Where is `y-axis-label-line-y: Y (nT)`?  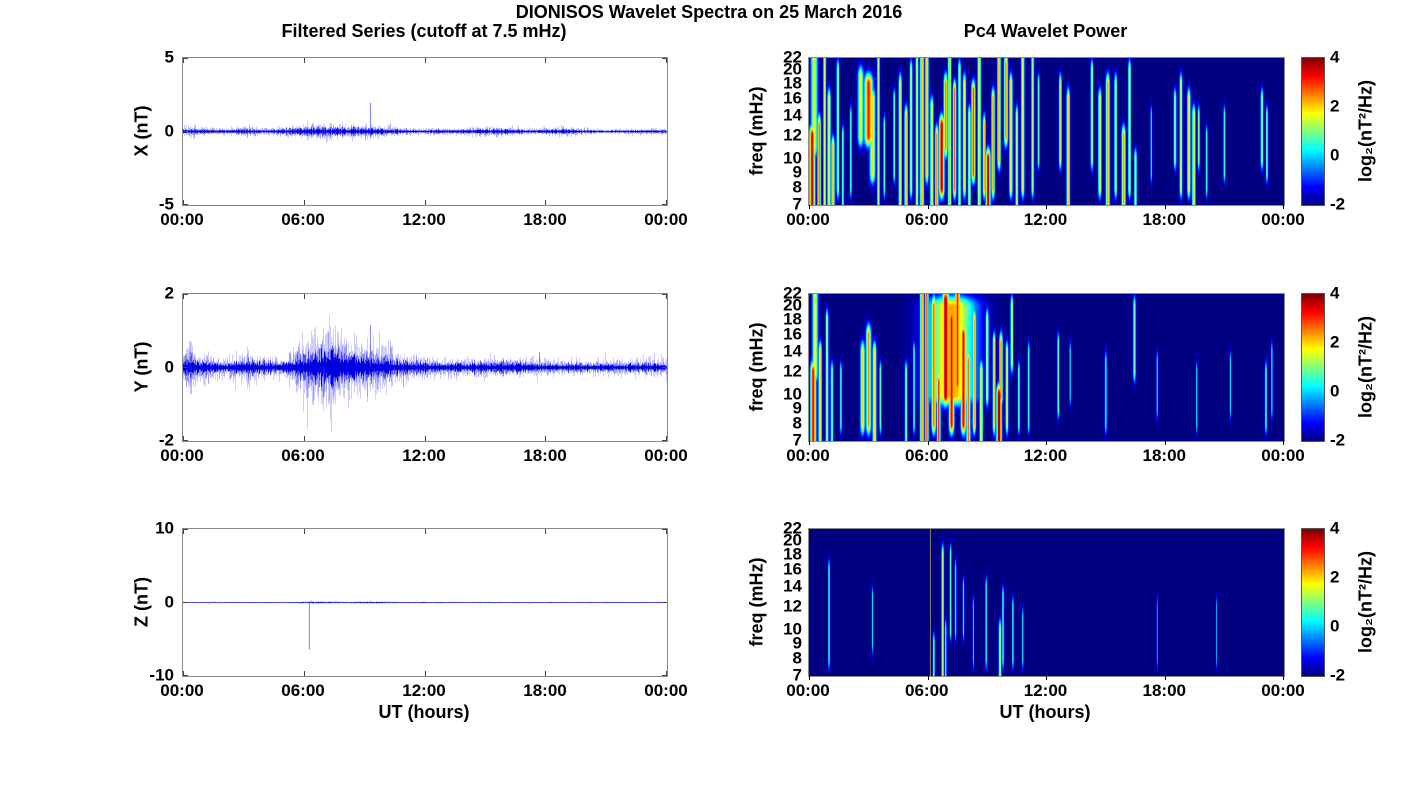
y-axis-label-line-y: Y (nT) is located at coordinates (141, 366).